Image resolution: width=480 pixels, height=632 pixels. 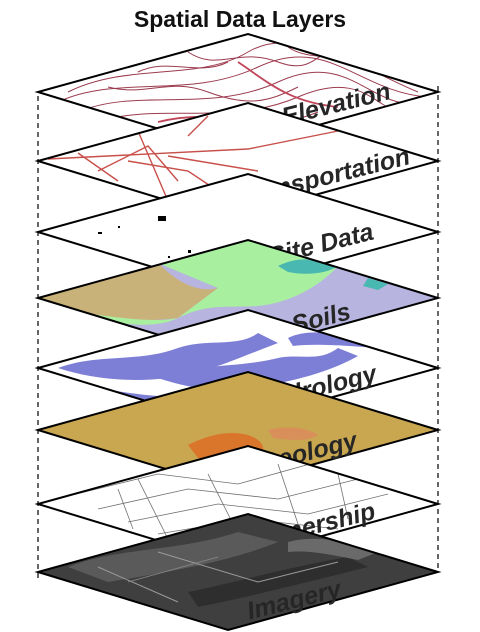 I want to click on water-bodies, so click(x=218, y=368).